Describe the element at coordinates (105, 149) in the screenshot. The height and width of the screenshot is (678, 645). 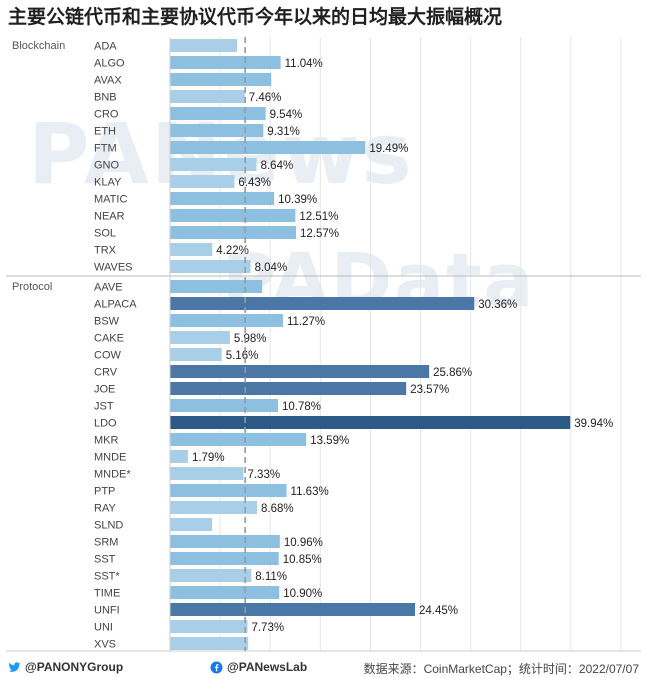
I see `category-label: FTM` at that location.